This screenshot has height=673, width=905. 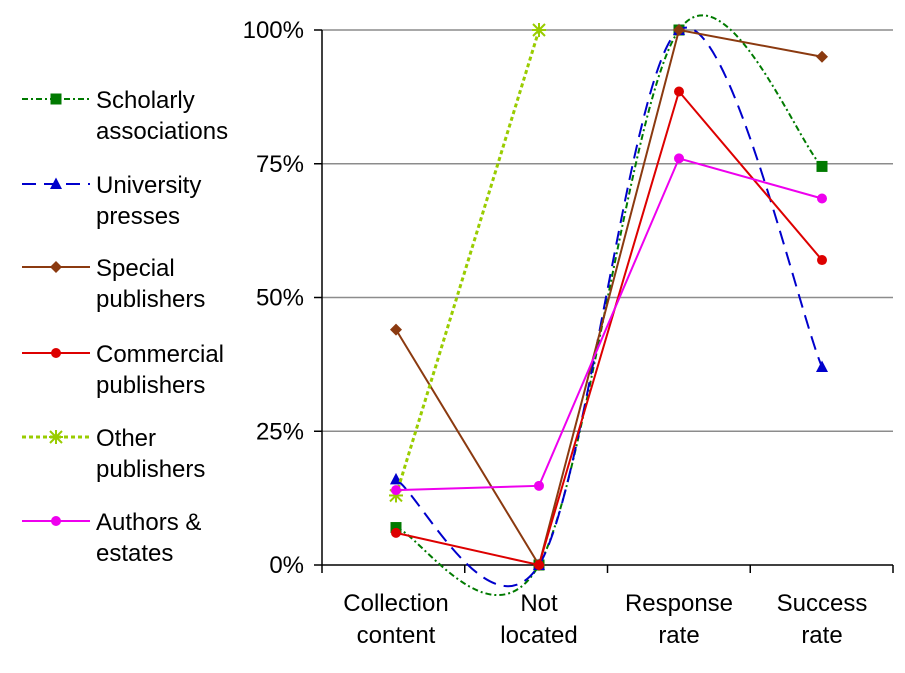 I want to click on y-tick-label: 25%, so click(x=280, y=431).